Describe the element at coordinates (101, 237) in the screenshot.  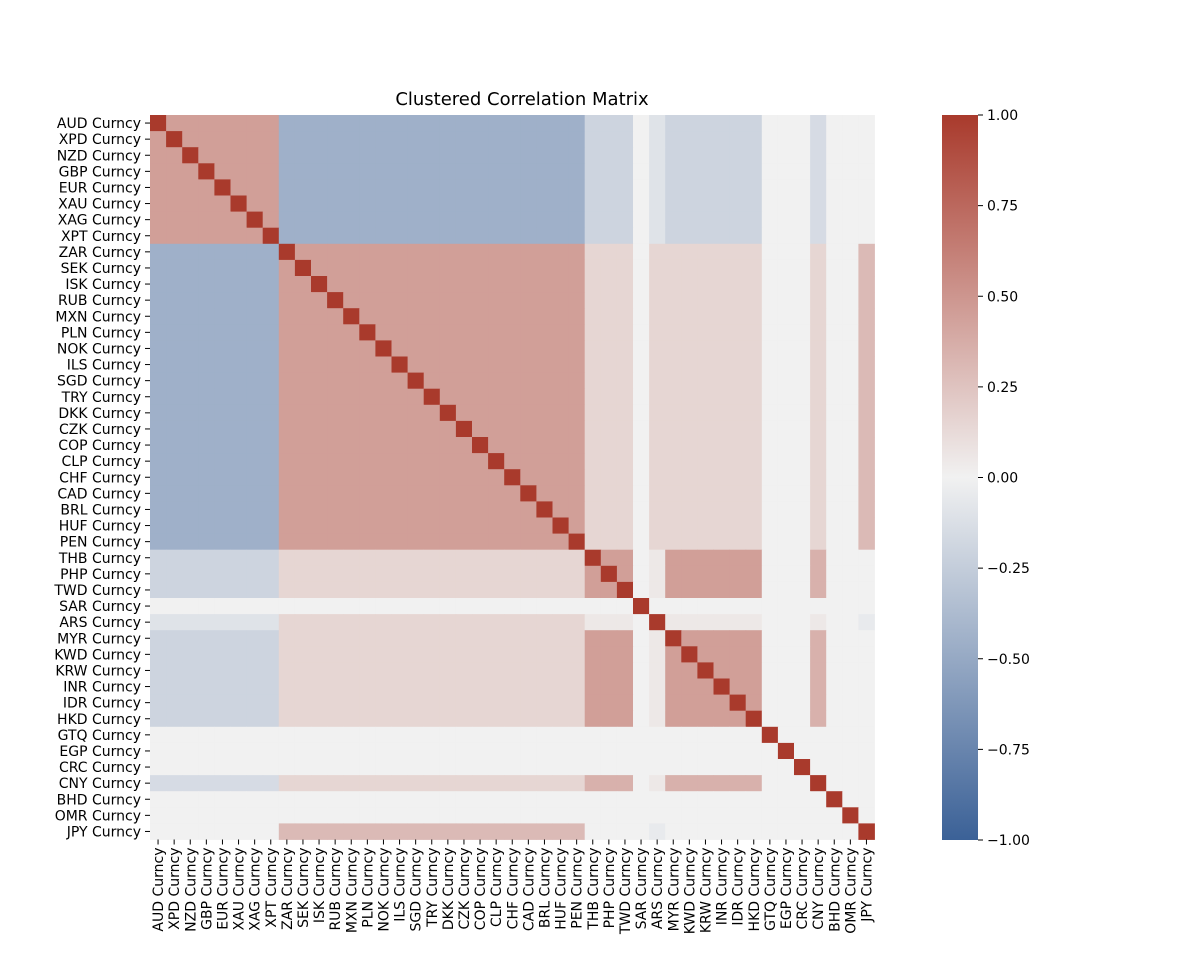
I see `y-tick-label: XPT Curncy` at that location.